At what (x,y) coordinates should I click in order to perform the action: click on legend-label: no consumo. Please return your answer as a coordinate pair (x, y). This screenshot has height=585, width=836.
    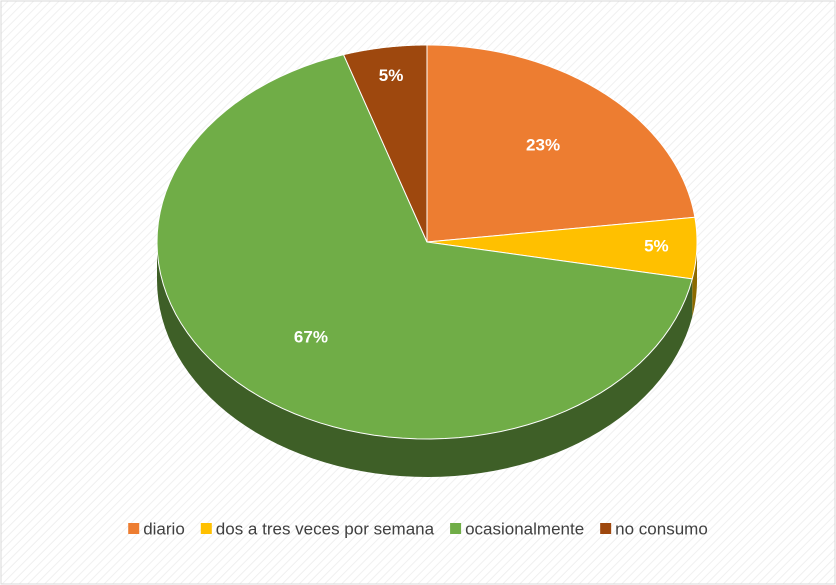
    Looking at the image, I should click on (661, 528).